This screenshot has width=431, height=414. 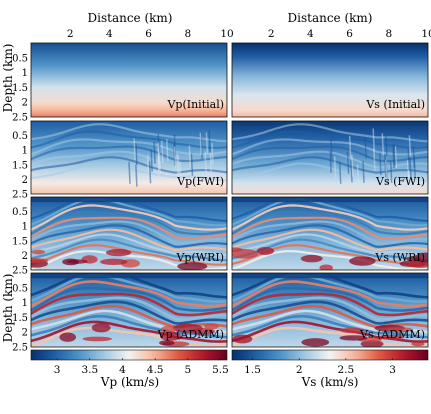 I want to click on vs-colorbar, so click(x=330, y=355).